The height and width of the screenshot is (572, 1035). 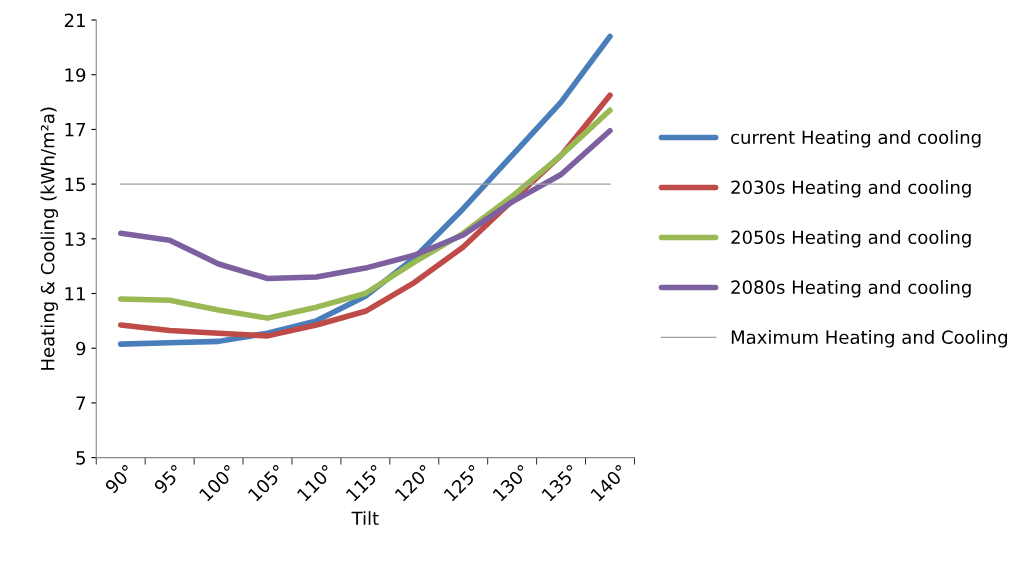 What do you see at coordinates (49, 238) in the screenshot?
I see `y-axis-title: Heating & Cooling (kWh/m²a)` at bounding box center [49, 238].